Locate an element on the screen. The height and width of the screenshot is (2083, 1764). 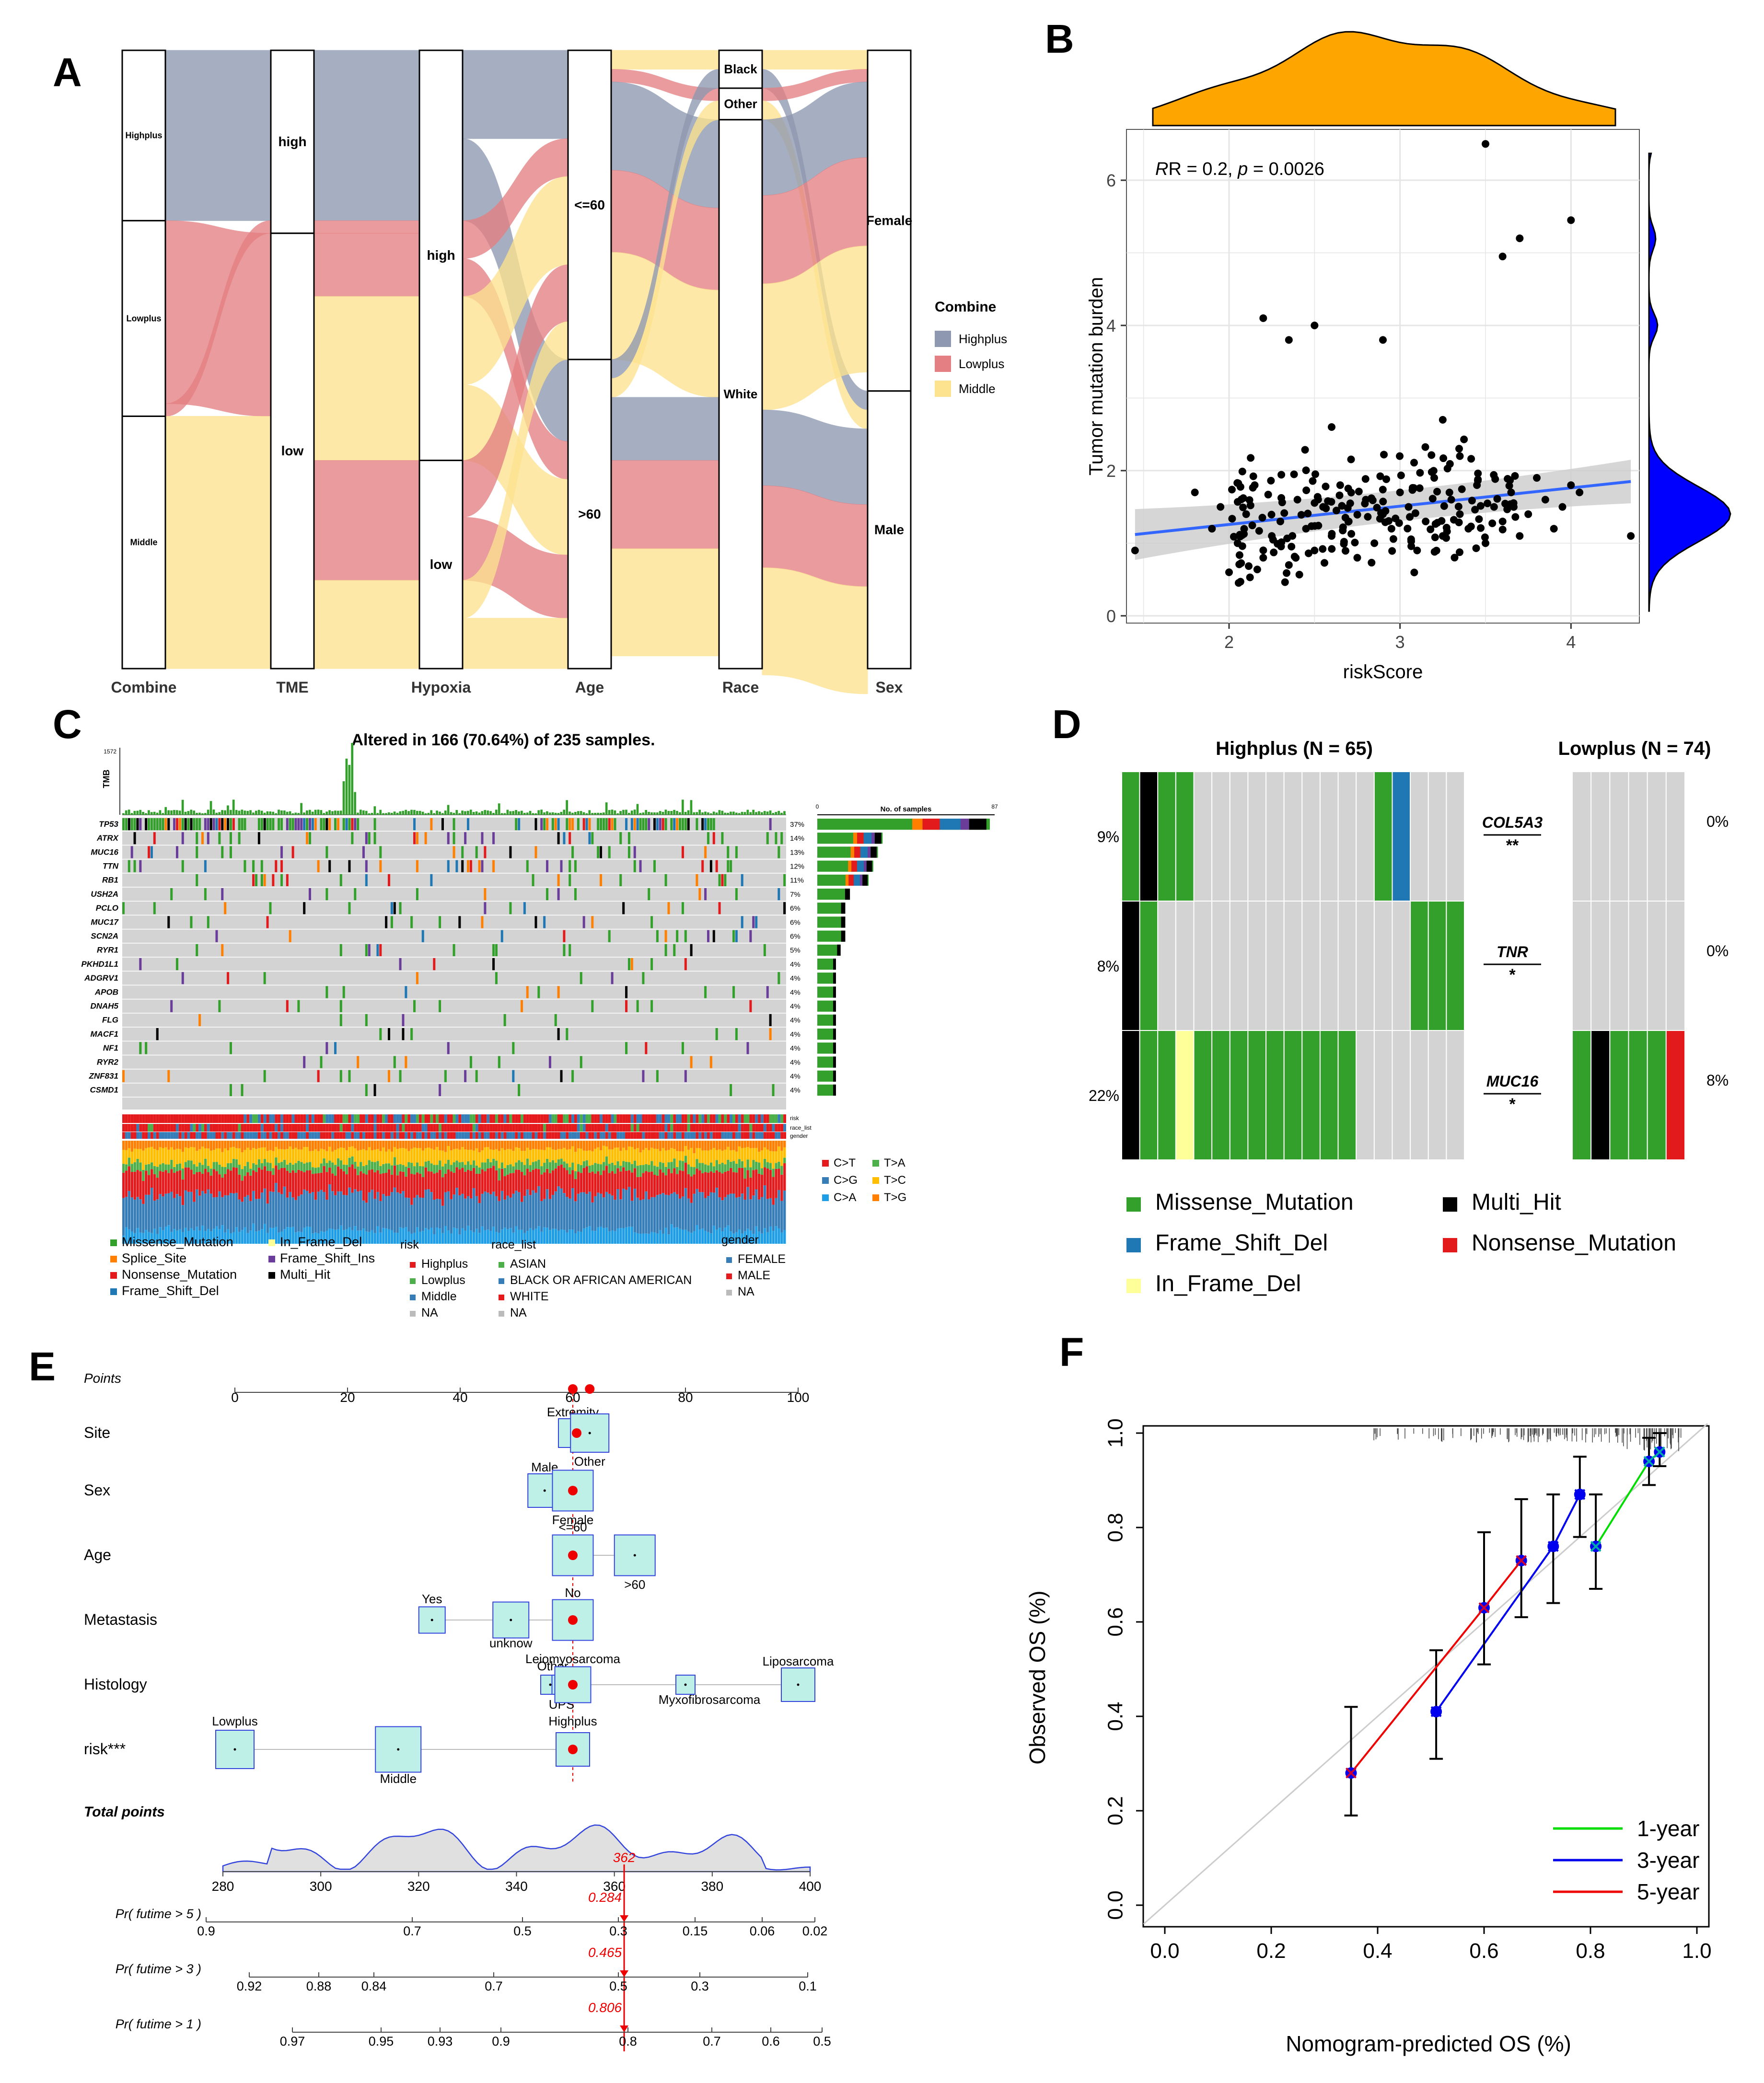
calibration-y-label: Observed OS (%) is located at coordinates (1037, 1678).